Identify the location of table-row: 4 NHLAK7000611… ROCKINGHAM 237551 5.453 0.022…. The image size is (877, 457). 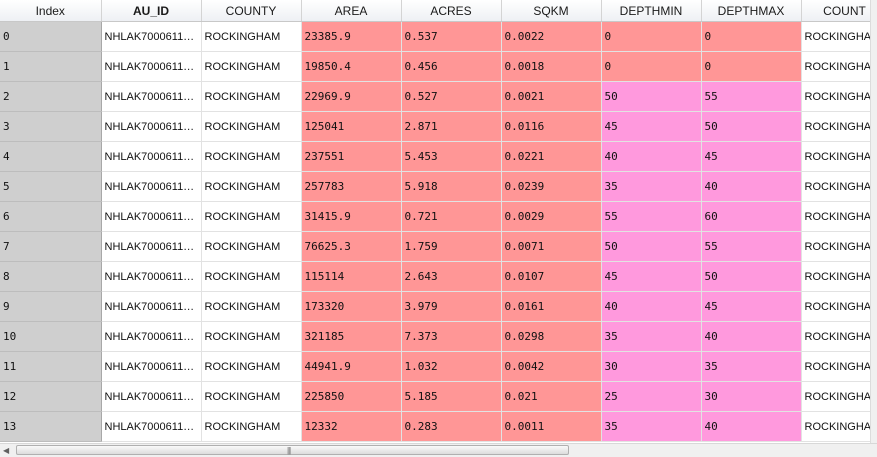
(435, 156).